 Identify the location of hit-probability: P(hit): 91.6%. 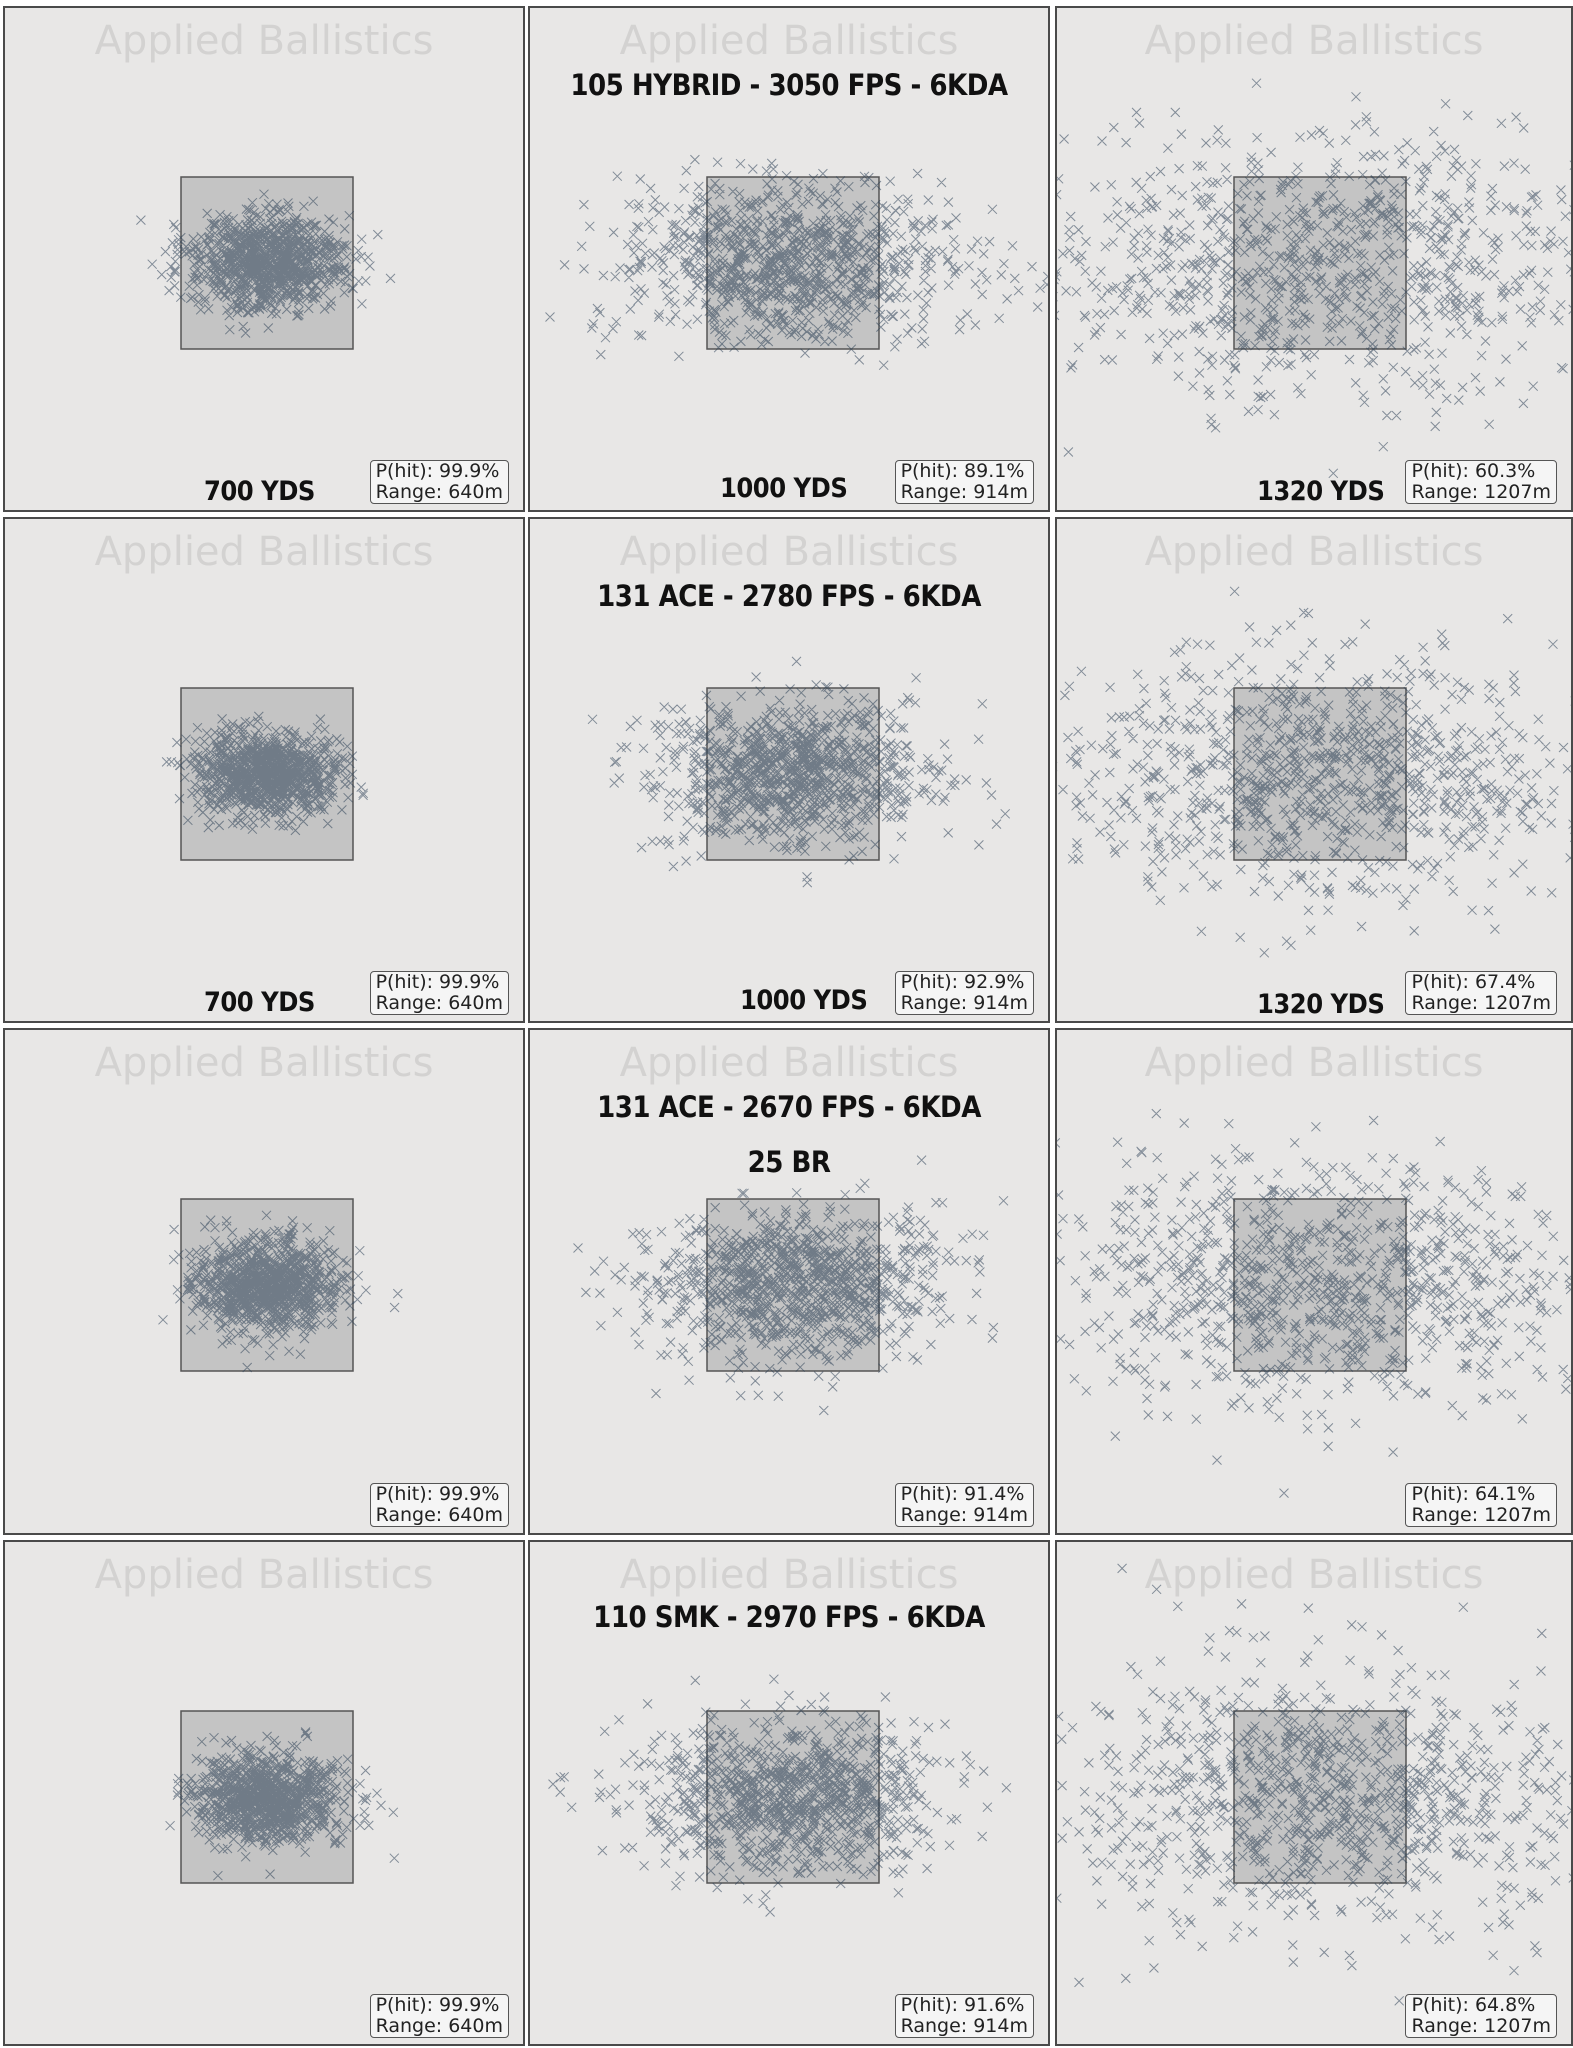
(962, 2005).